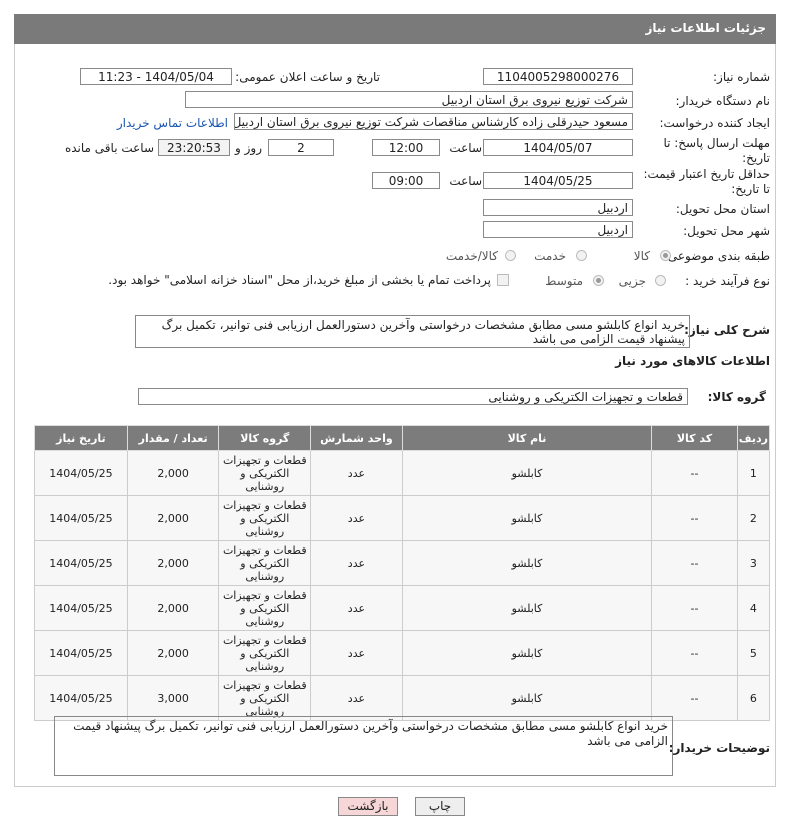  What do you see at coordinates (550, 256) in the screenshot?
I see `category-option: خدمت` at bounding box center [550, 256].